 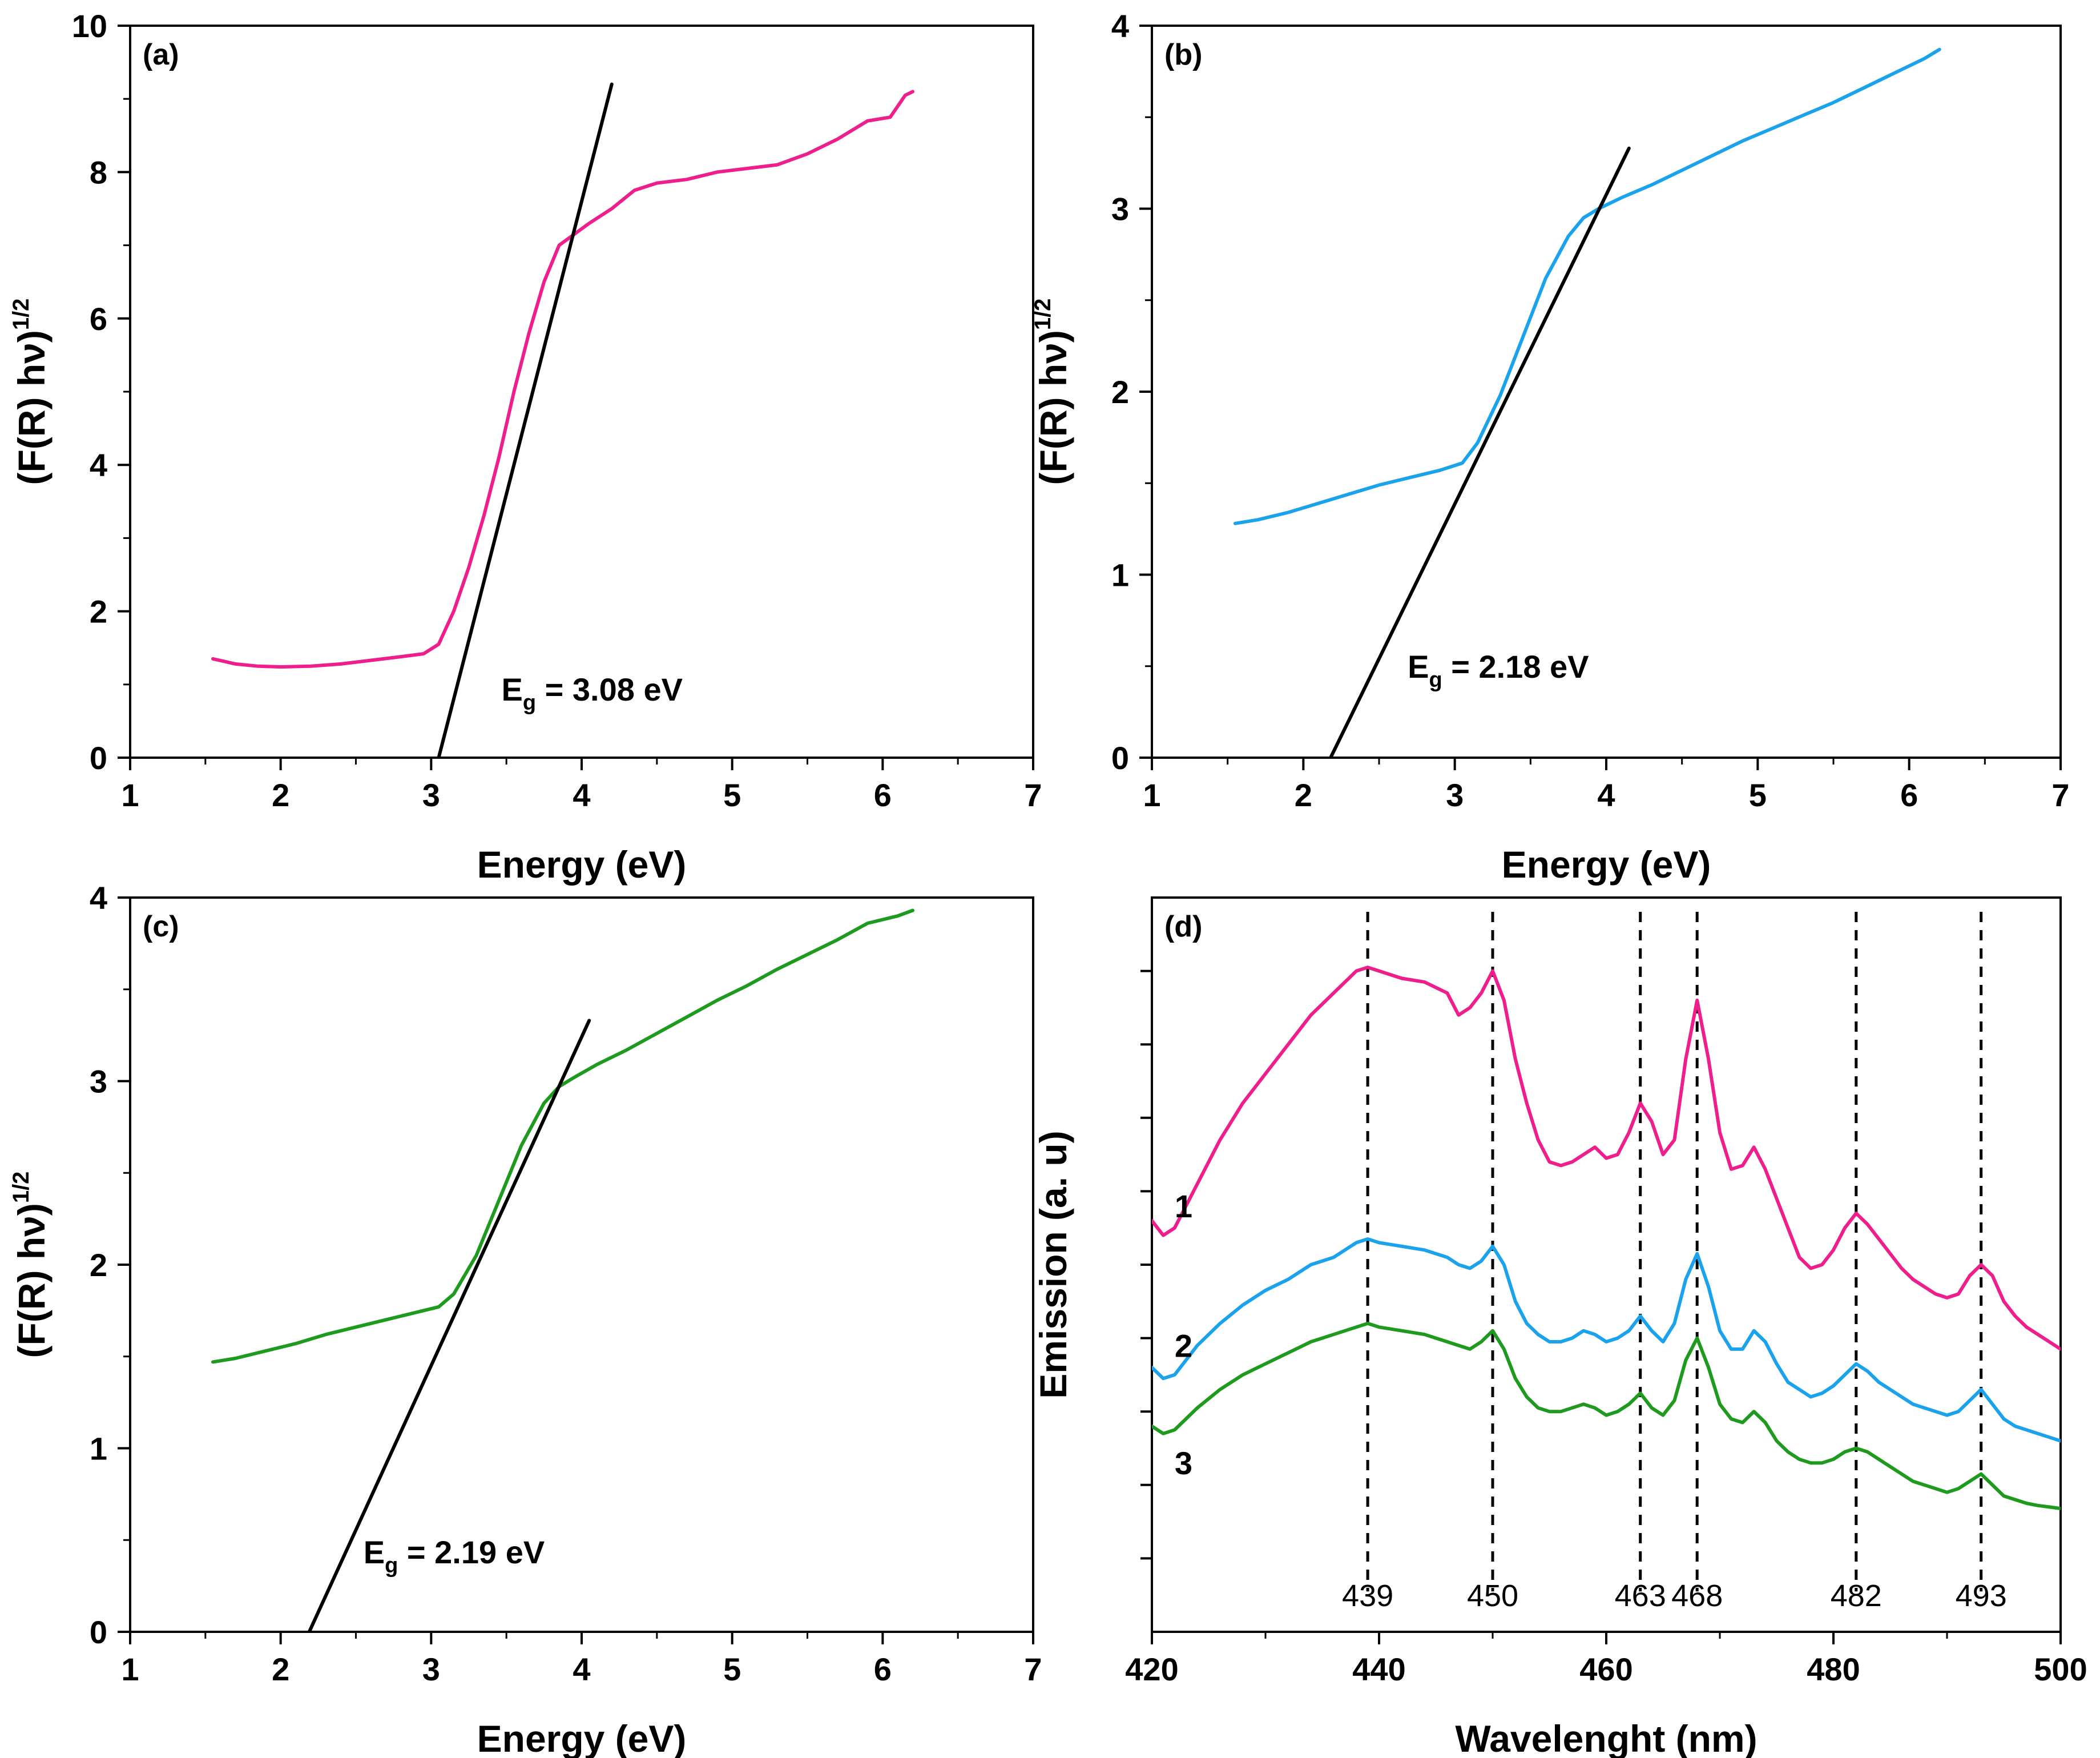 What do you see at coordinates (1606, 1737) in the screenshot?
I see `x-axis-title: Wavelenght (nm)` at bounding box center [1606, 1737].